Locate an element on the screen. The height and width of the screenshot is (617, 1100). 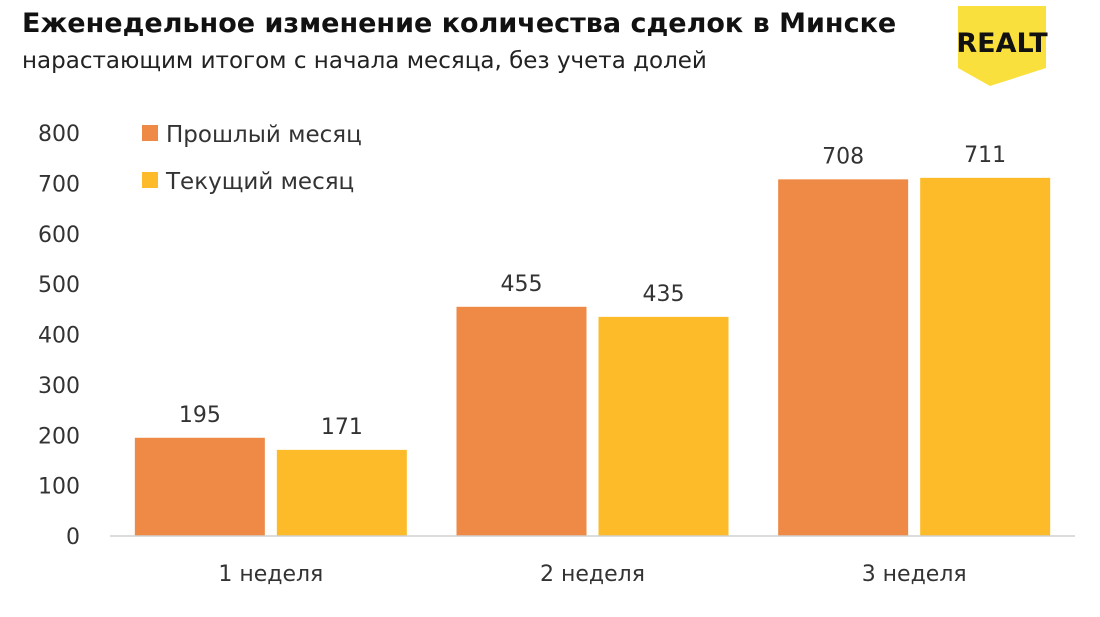
data-label: 435 is located at coordinates (664, 294).